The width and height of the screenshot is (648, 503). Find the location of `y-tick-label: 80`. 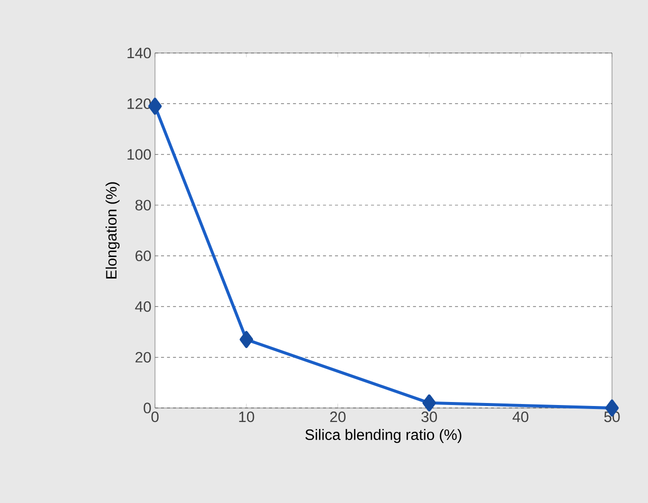

y-tick-label: 80 is located at coordinates (143, 205).